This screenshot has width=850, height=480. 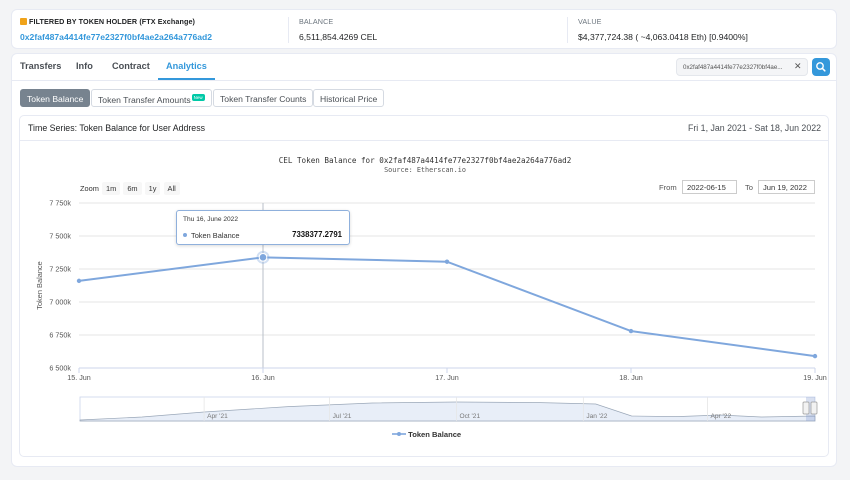 I want to click on clear-icon: ✕, so click(x=798, y=66).